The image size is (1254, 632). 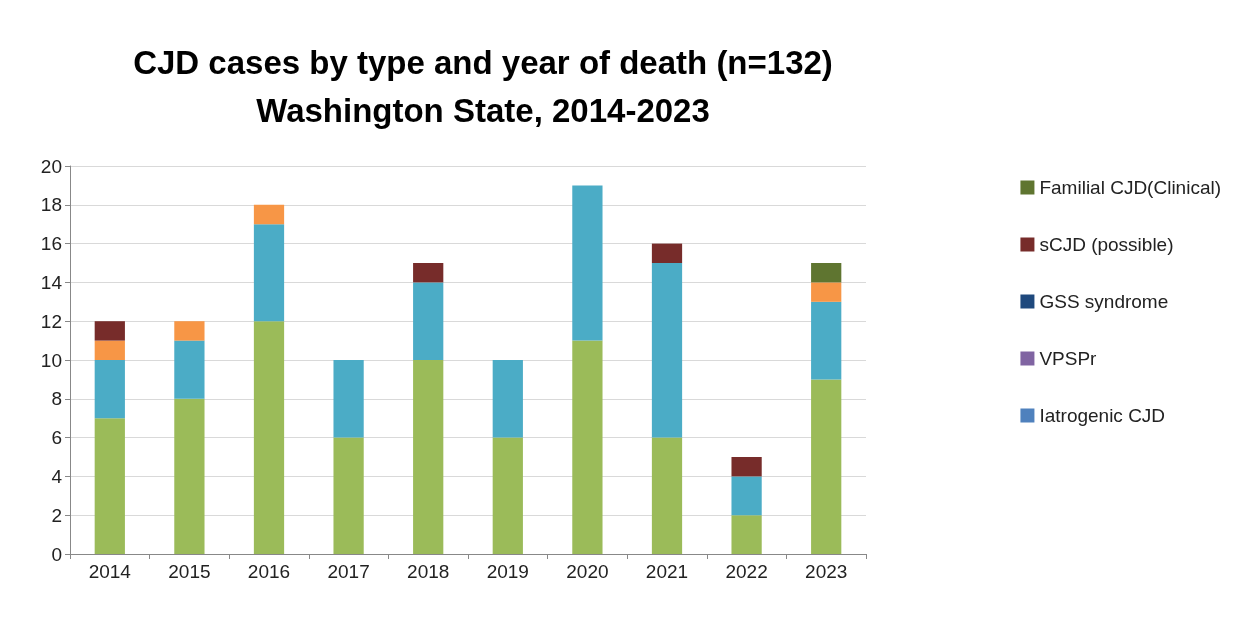 I want to click on legend-label: GSS syndrome, so click(x=1104, y=301).